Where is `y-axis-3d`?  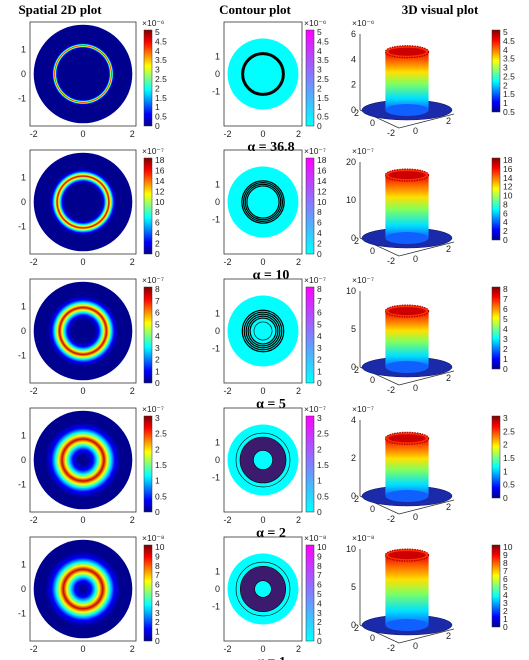
y-axis-3d is located at coordinates (426, 378).